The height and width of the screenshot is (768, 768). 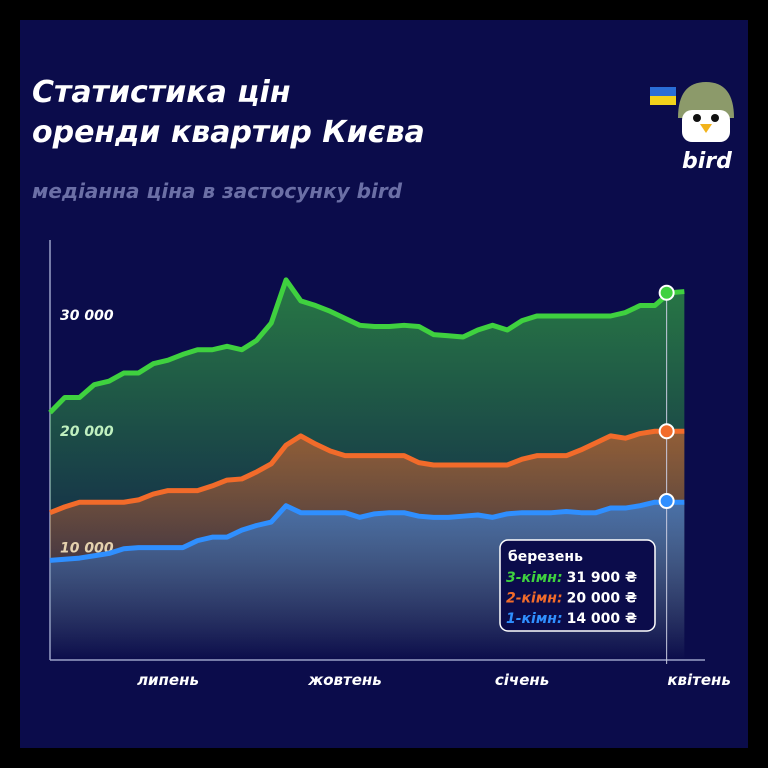 I want to click on logo: bird, so click(x=692, y=128).